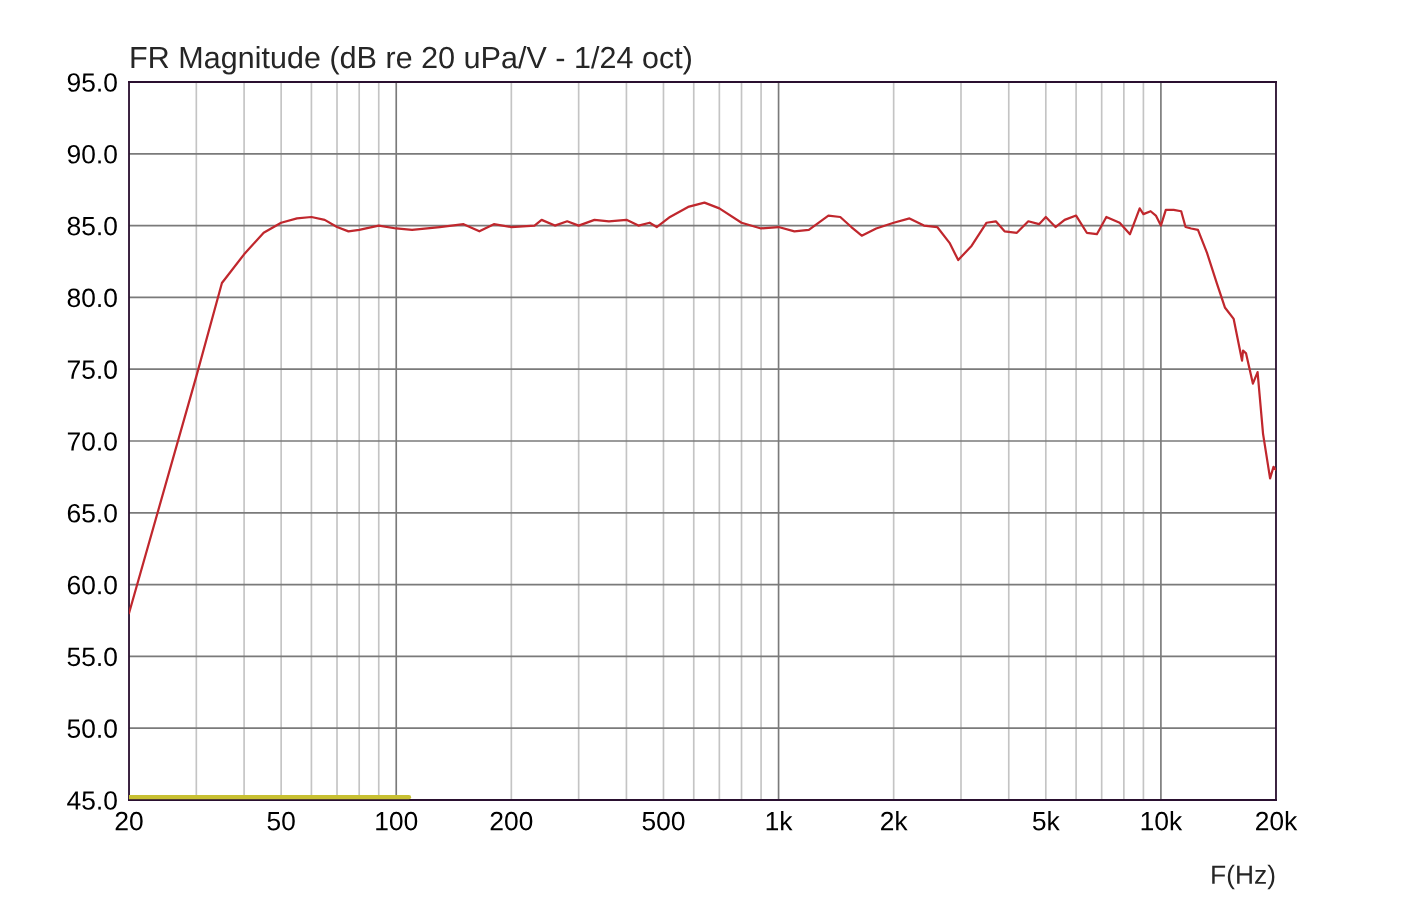  Describe the element at coordinates (411, 60) in the screenshot. I see `chart-title: FR Magnitude (dB re 20 uPa/V - 1/24 oct)` at that location.